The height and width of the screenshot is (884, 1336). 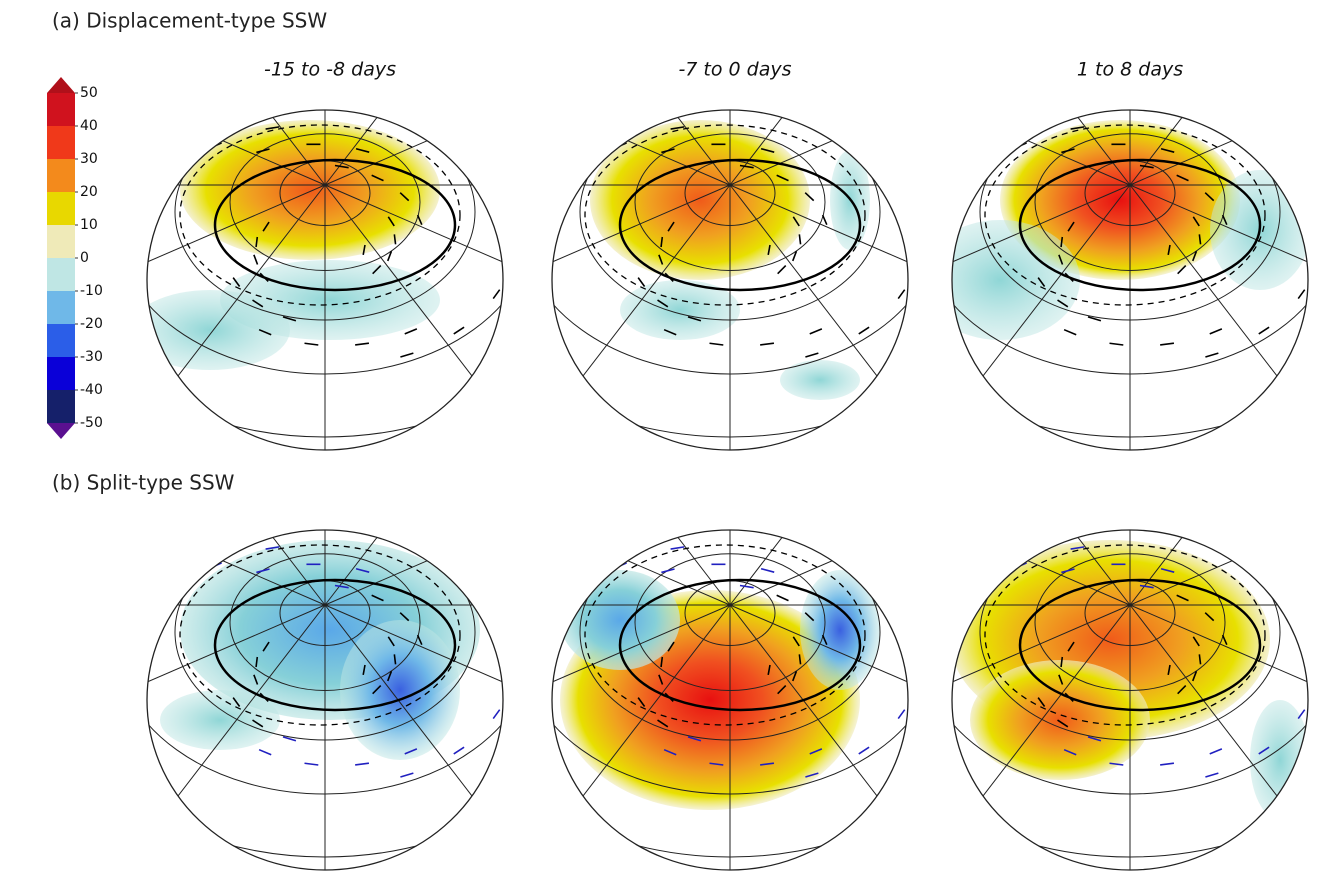 What do you see at coordinates (89, 225) in the screenshot?
I see `colorbar-label: 10` at bounding box center [89, 225].